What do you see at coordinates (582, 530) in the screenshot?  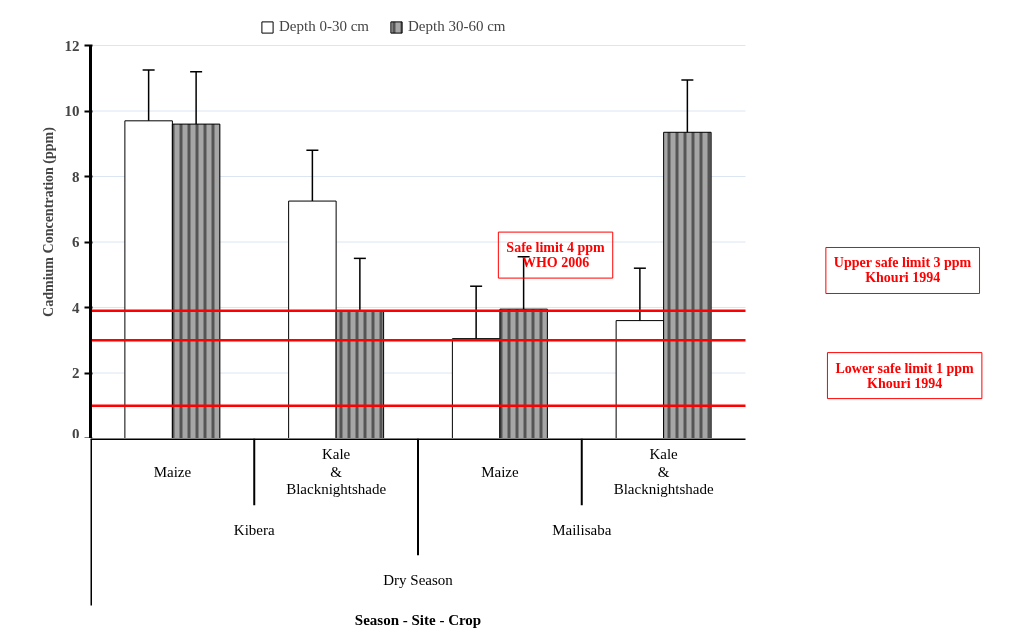 I see `text: Mailisaba` at bounding box center [582, 530].